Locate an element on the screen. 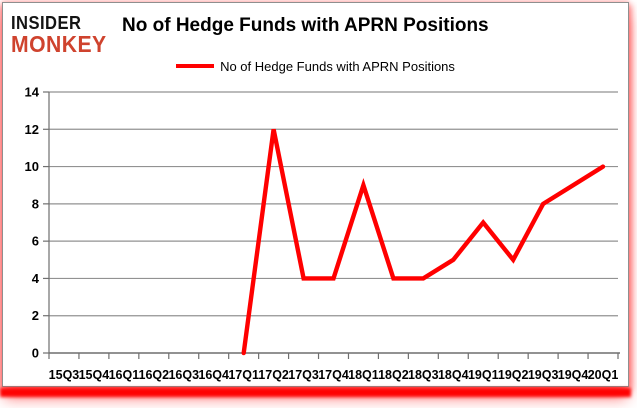 This screenshot has height=408, width=637. logo-insider-text: INSIDER is located at coordinates (46, 23).